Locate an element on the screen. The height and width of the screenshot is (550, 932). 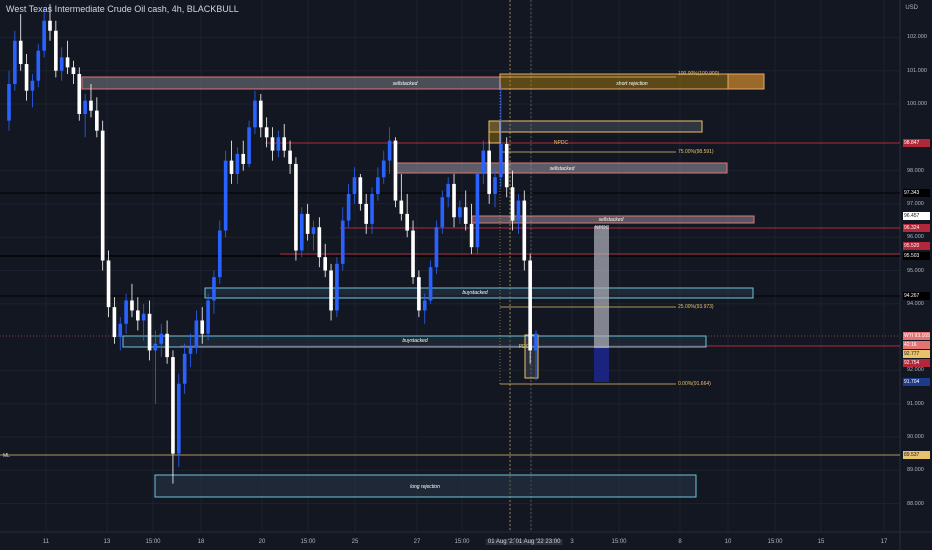
price-tick: 100.000 is located at coordinates (917, 104).